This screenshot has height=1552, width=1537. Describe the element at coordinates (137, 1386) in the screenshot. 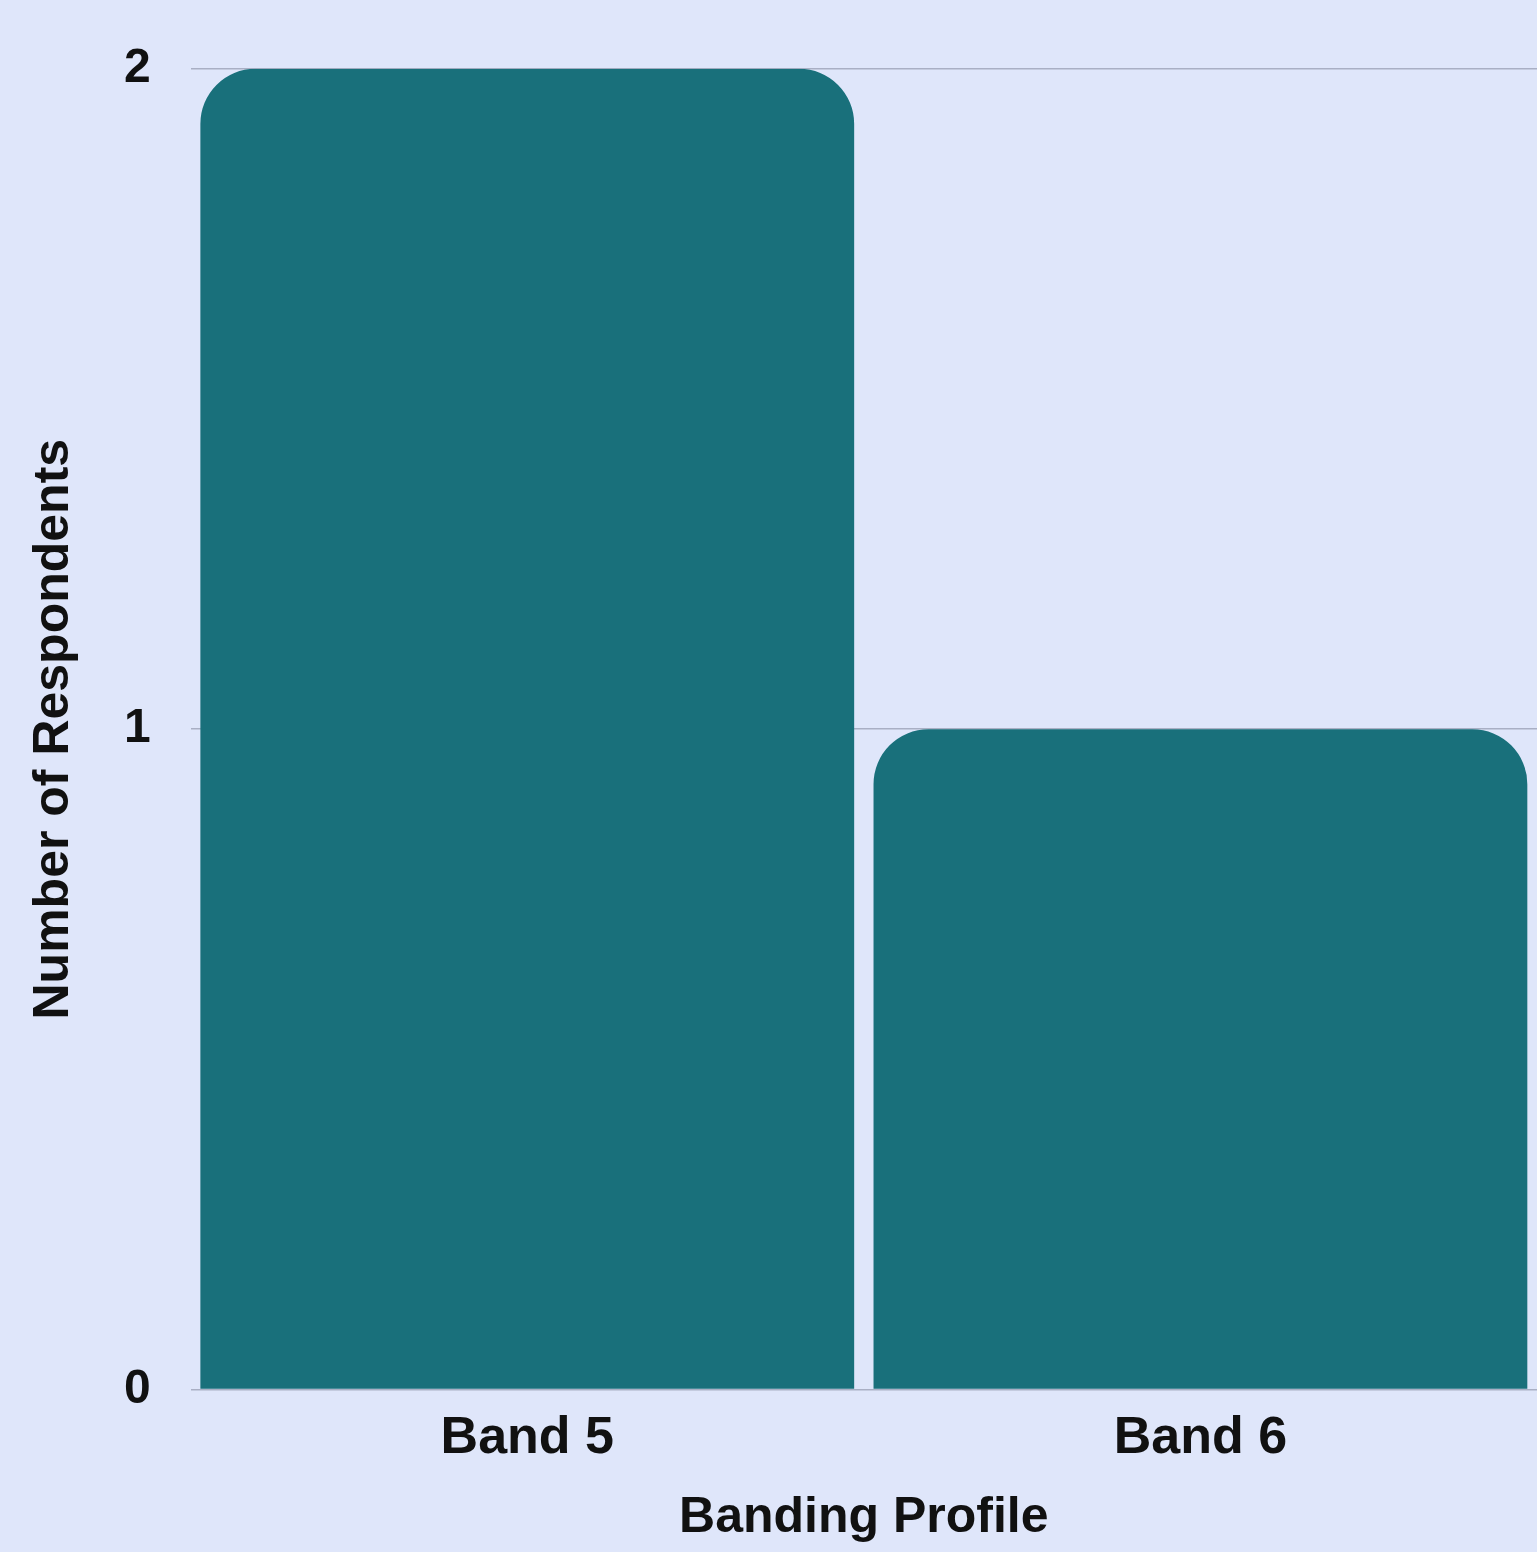

I see `y-tick-label: 0` at that location.